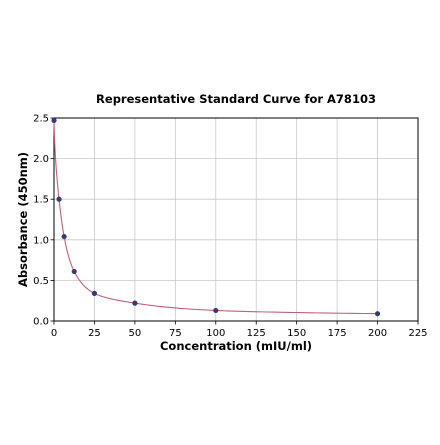 The image size is (440, 445). I want to click on x-tick-label: 200, so click(377, 333).